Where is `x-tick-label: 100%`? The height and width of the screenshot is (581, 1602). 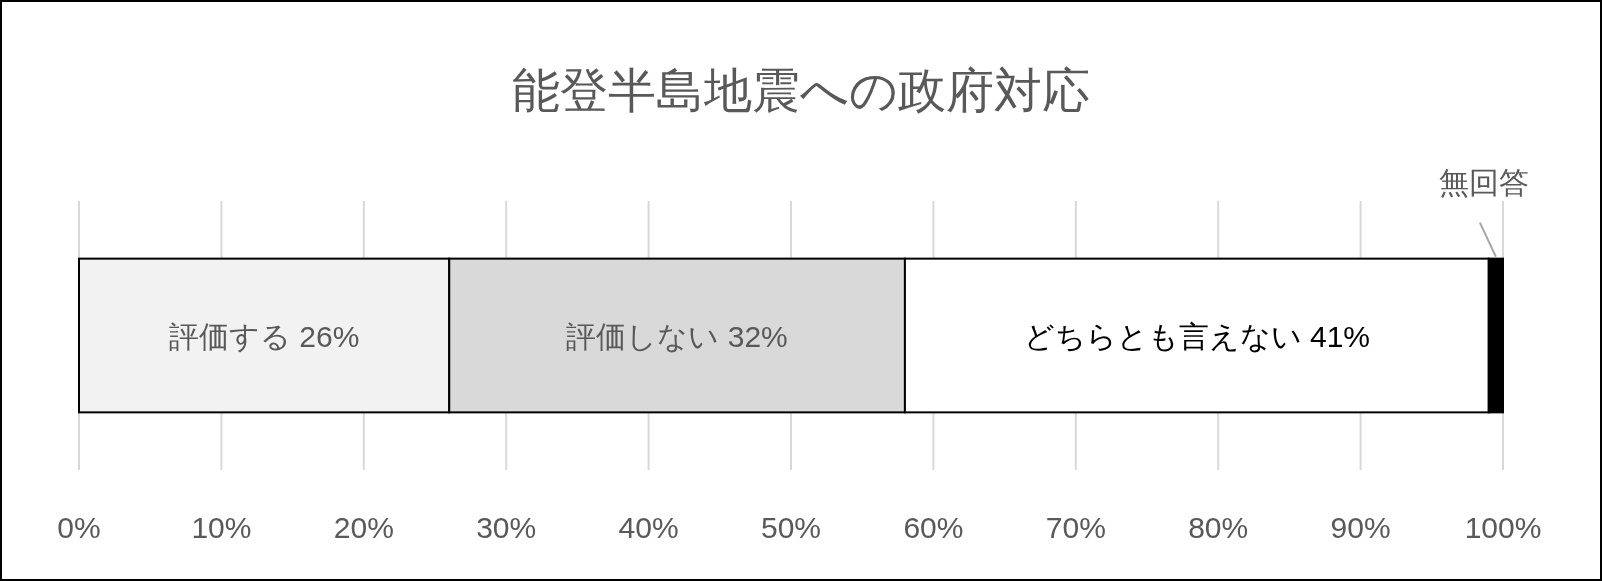 x-tick-label: 100% is located at coordinates (1503, 527).